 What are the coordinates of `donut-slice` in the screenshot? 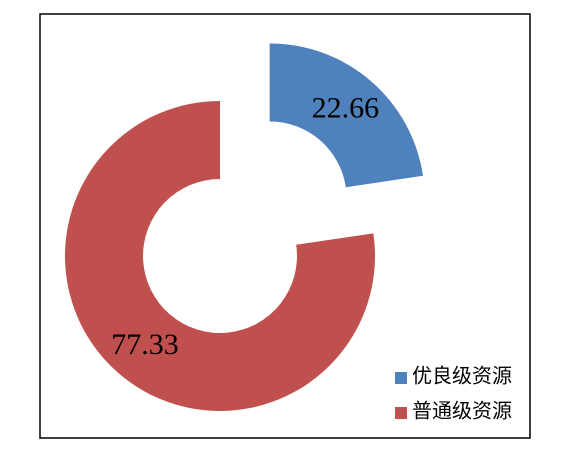 It's located at (346, 115).